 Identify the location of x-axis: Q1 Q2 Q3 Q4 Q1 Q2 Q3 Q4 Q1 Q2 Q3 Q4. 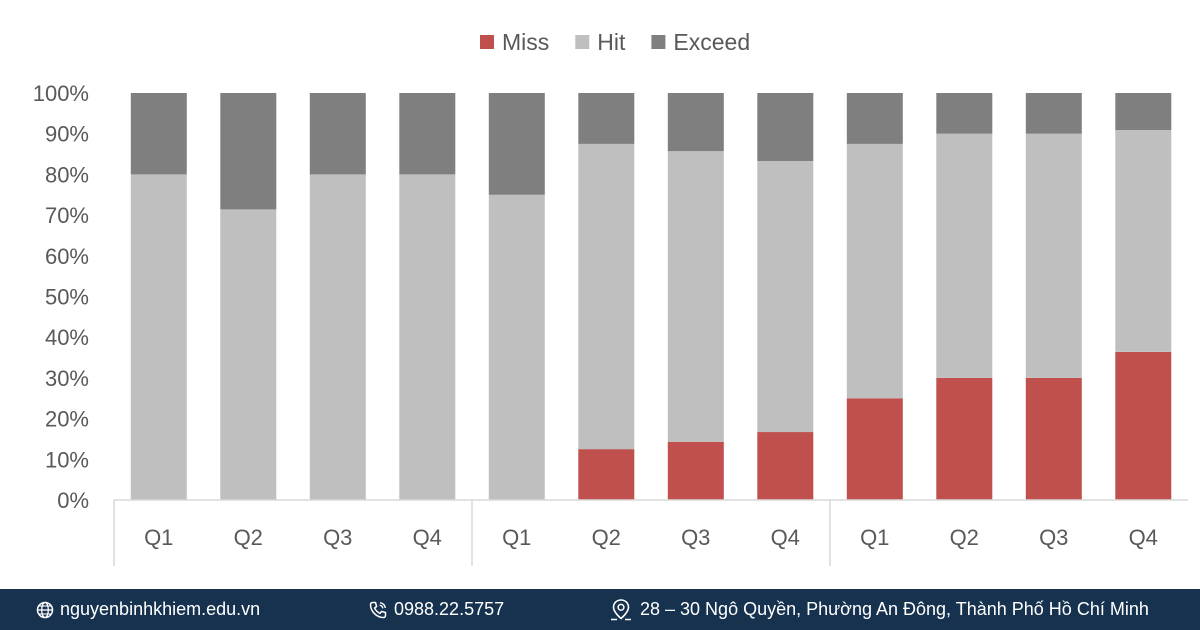
(650, 532).